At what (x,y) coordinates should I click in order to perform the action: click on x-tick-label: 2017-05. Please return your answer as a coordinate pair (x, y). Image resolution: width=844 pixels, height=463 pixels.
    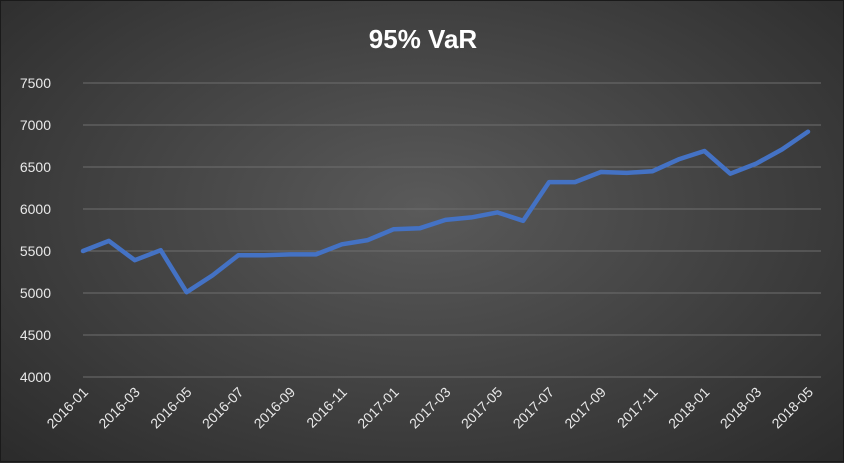
    Looking at the image, I should click on (482, 408).